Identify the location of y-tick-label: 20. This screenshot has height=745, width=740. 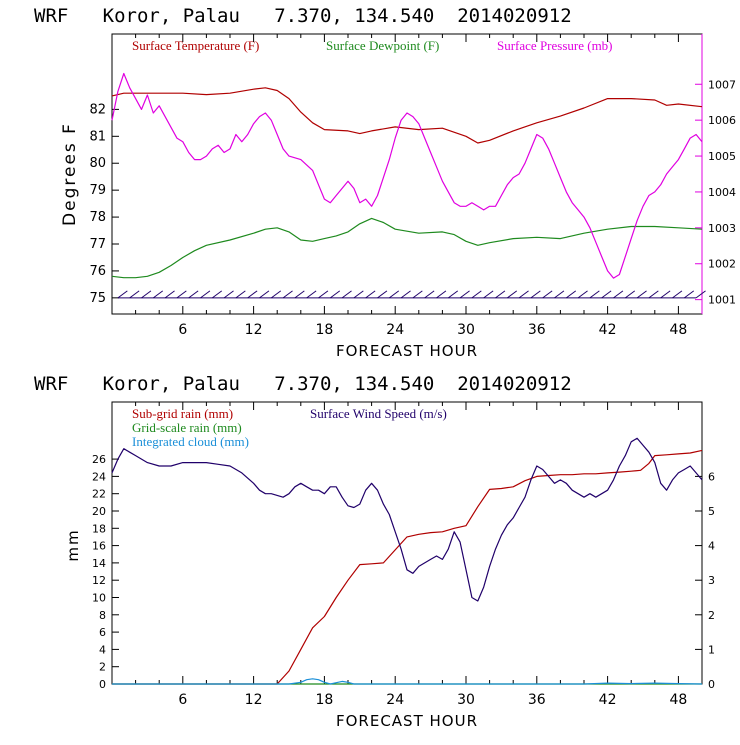
(99, 511).